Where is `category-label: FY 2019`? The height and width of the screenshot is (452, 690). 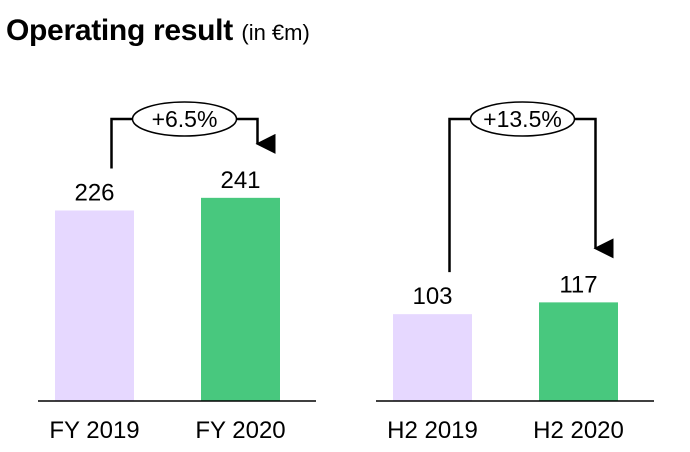
category-label: FY 2019 is located at coordinates (94, 430).